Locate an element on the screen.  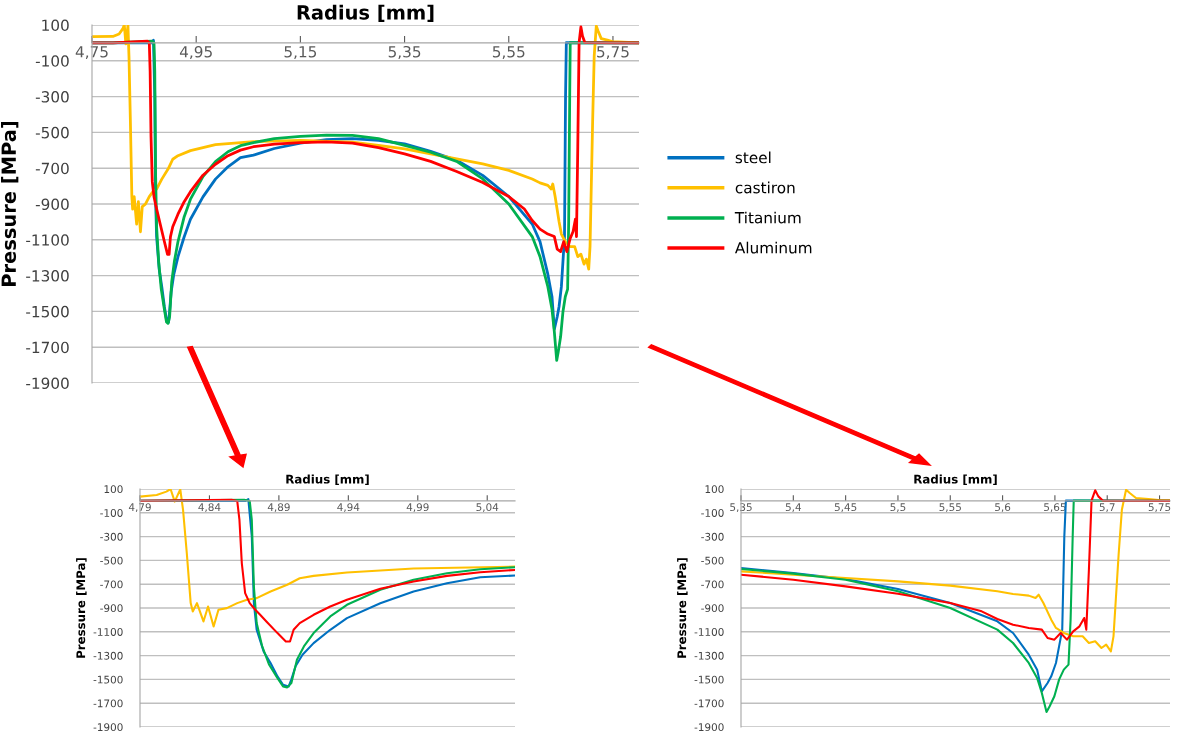
x-tick-label: 4,79 is located at coordinates (139, 508).